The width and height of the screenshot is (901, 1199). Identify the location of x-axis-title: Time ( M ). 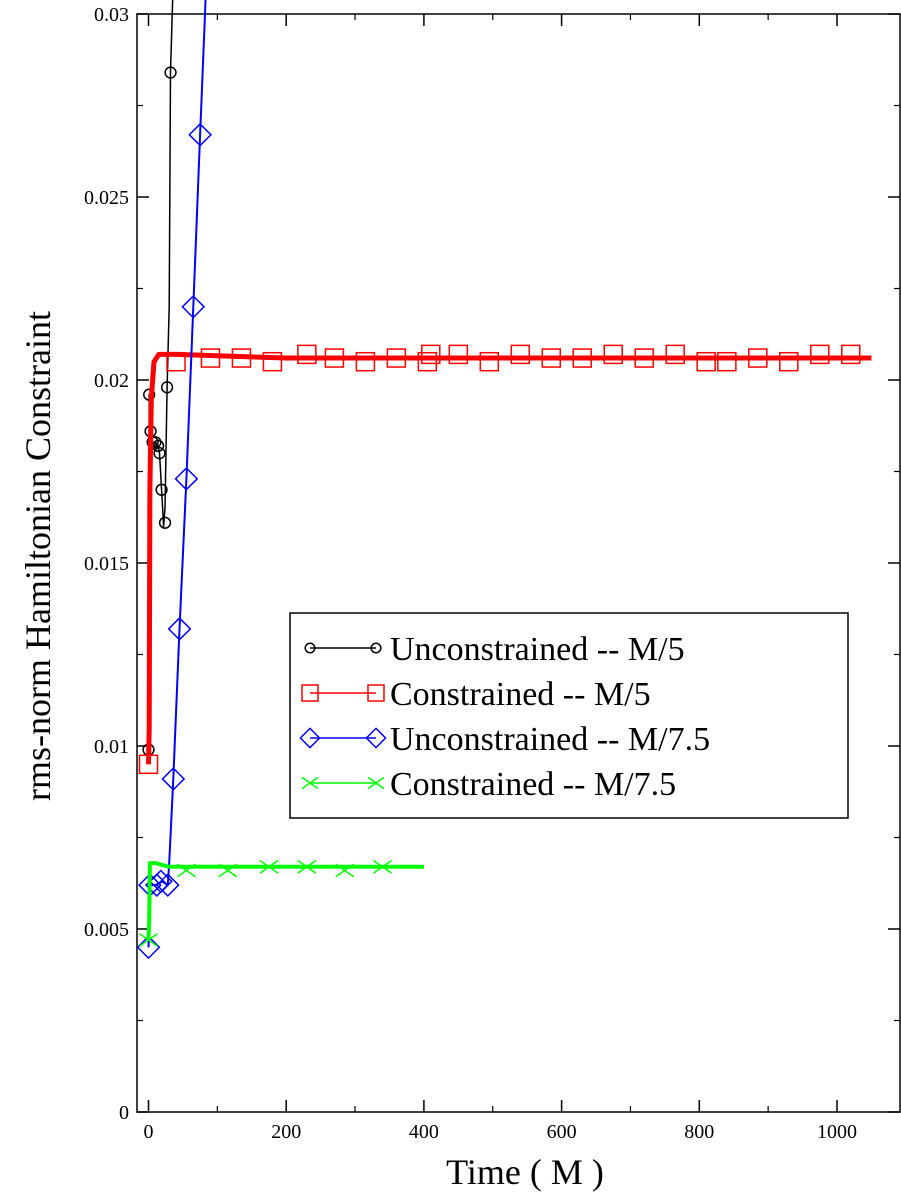
(525, 1172).